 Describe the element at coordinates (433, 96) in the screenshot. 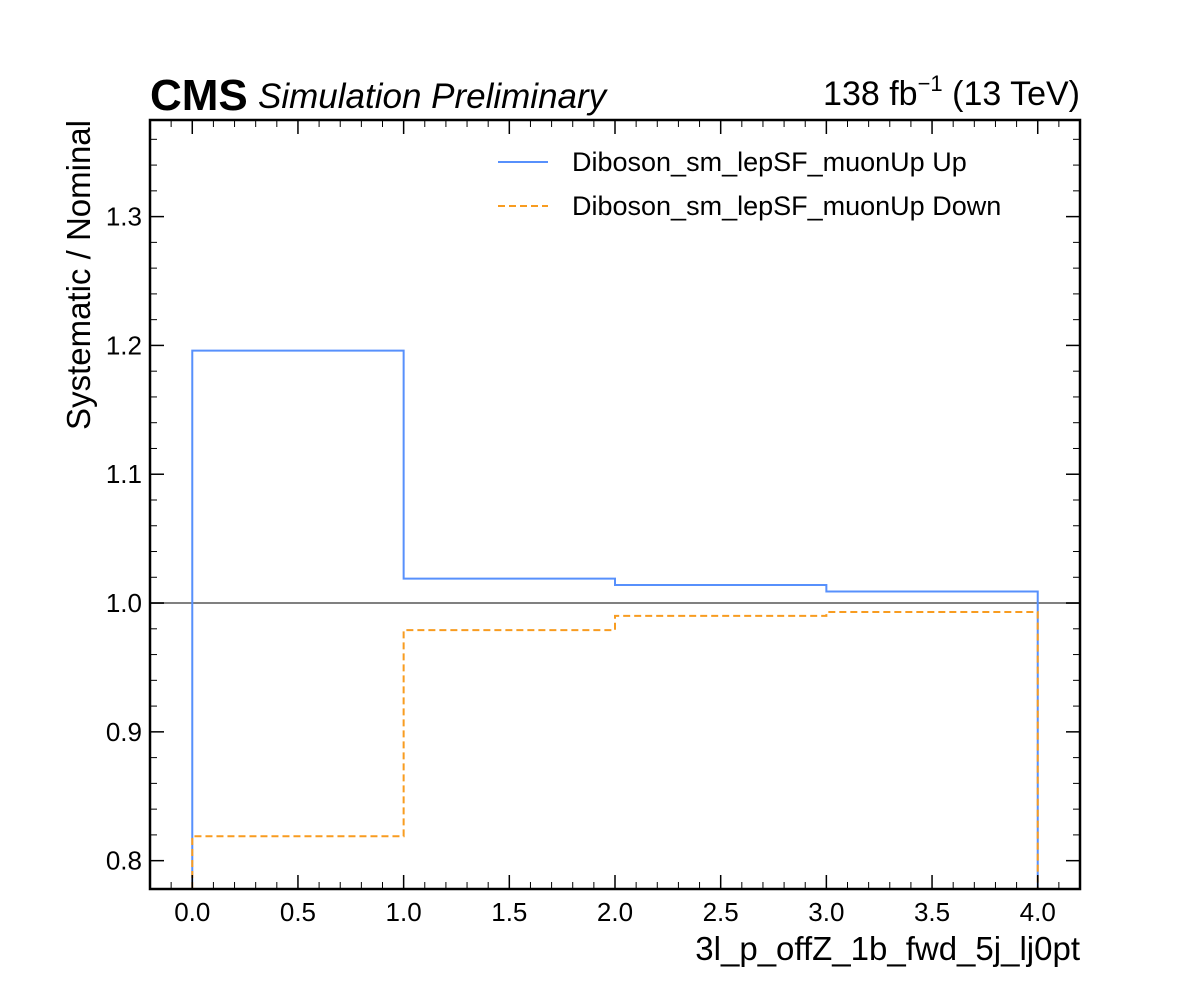

I see `status-label: Simulation Preliminary` at that location.